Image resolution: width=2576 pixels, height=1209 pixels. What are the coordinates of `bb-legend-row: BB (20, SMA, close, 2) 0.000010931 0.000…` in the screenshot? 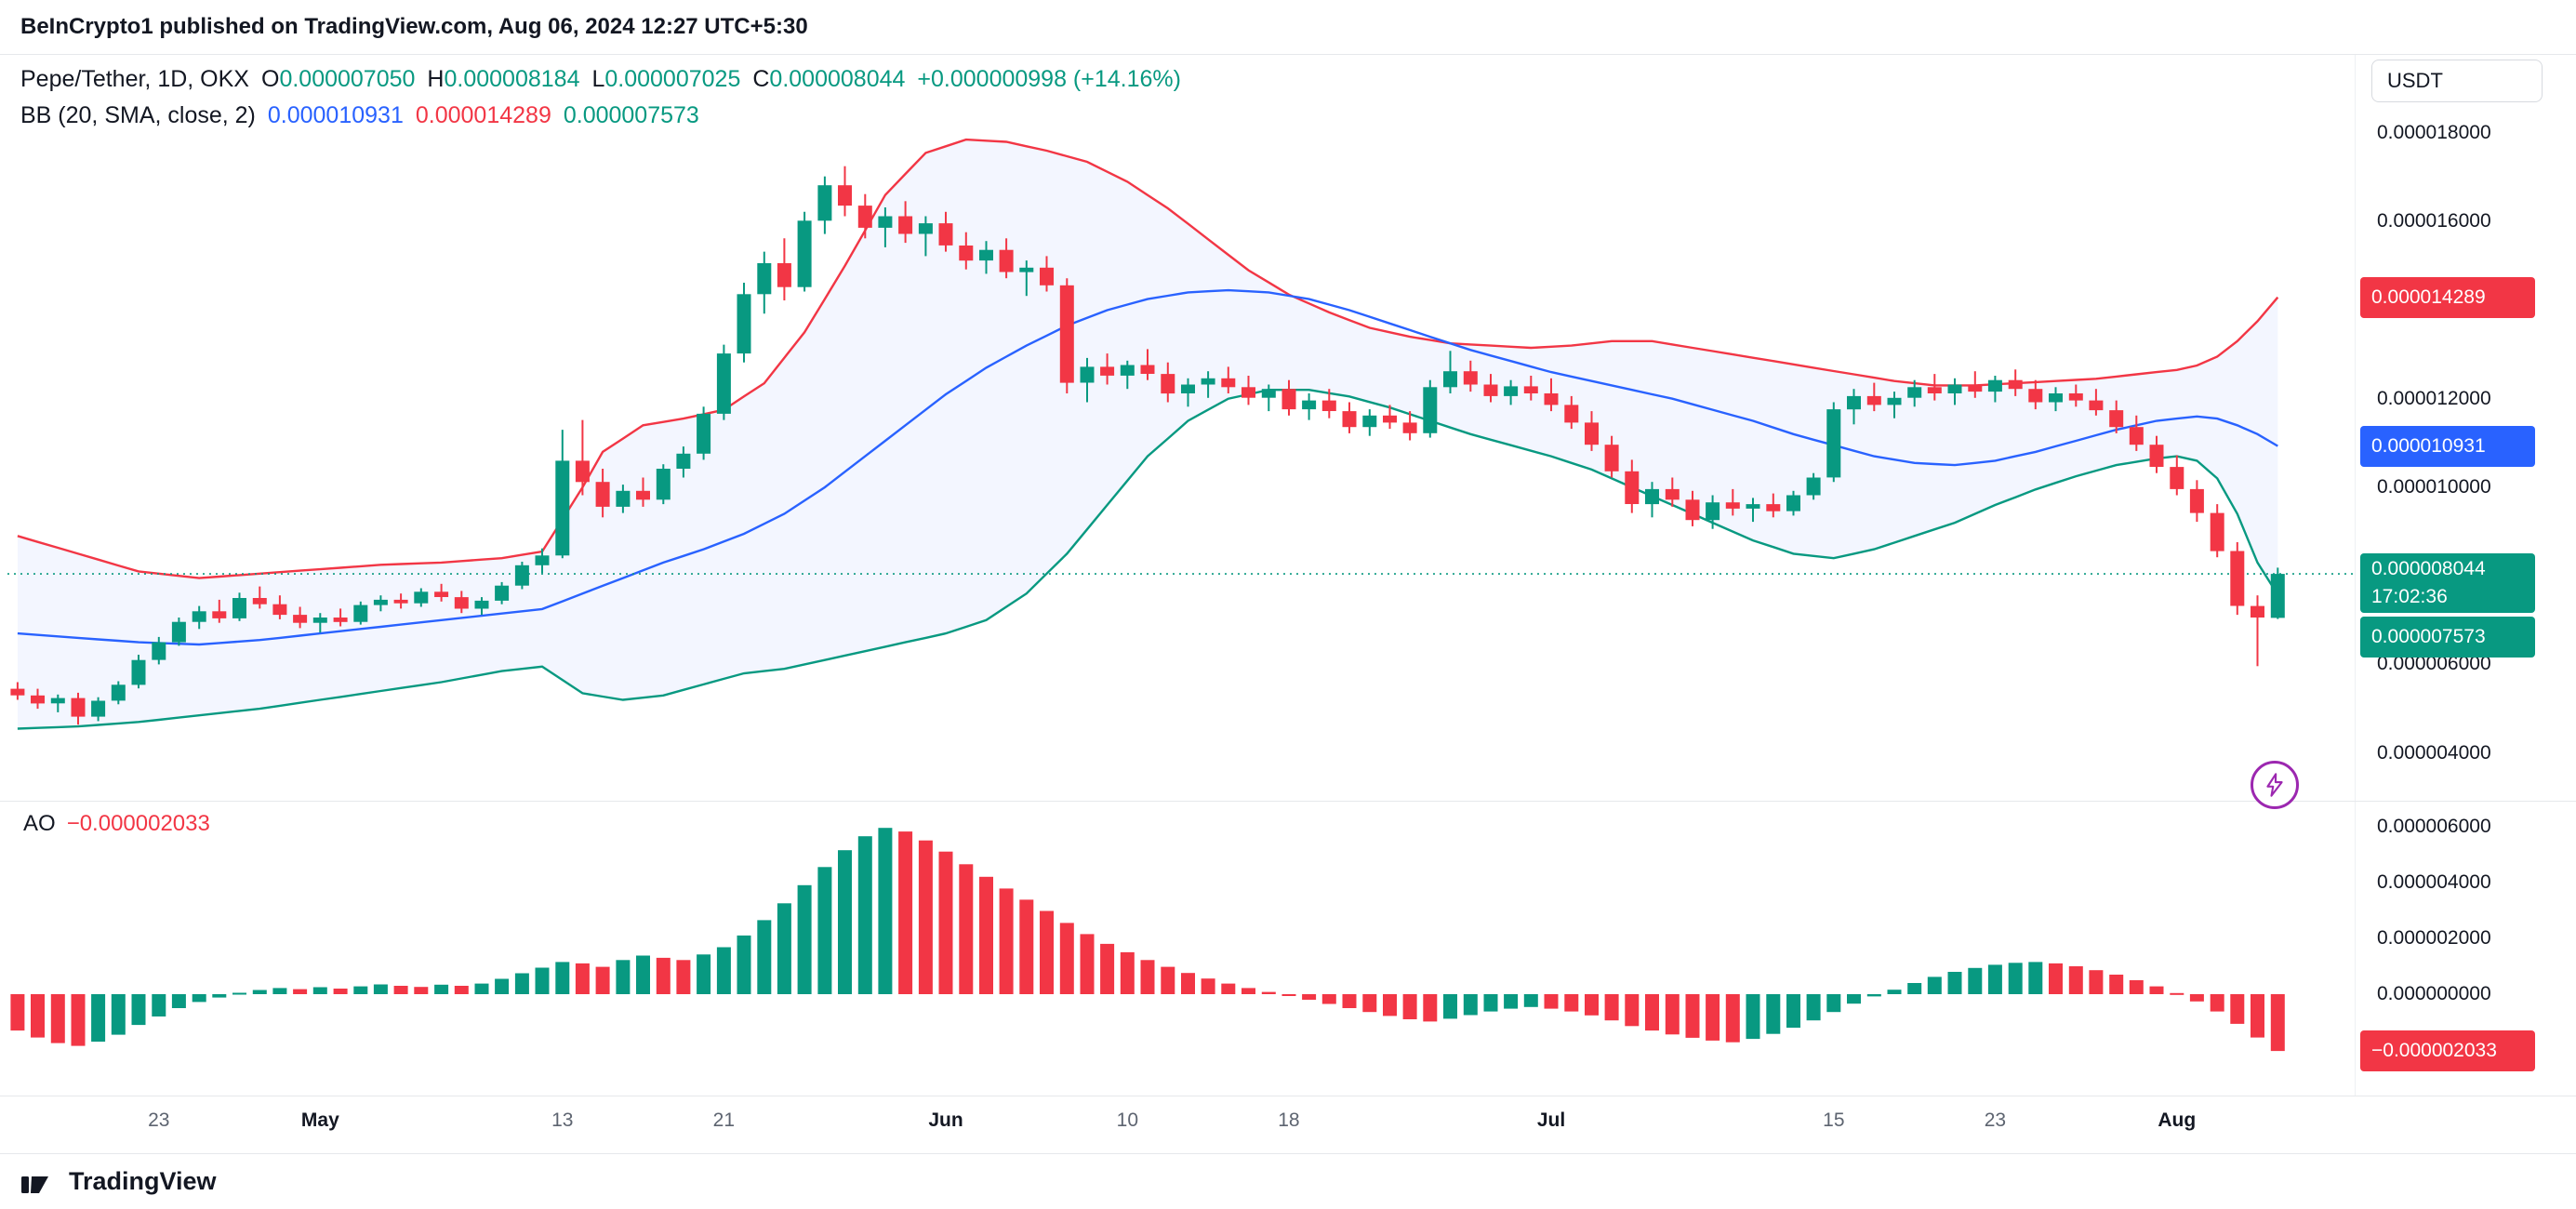 It's located at (600, 116).